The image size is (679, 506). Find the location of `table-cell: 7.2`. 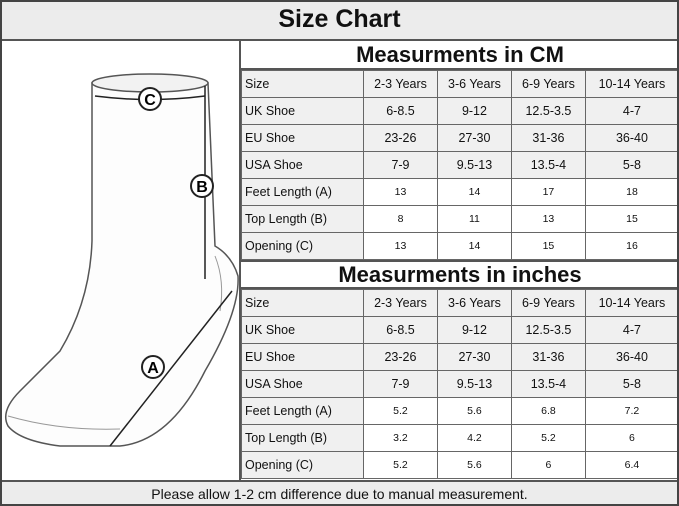

table-cell: 7.2 is located at coordinates (631, 411).